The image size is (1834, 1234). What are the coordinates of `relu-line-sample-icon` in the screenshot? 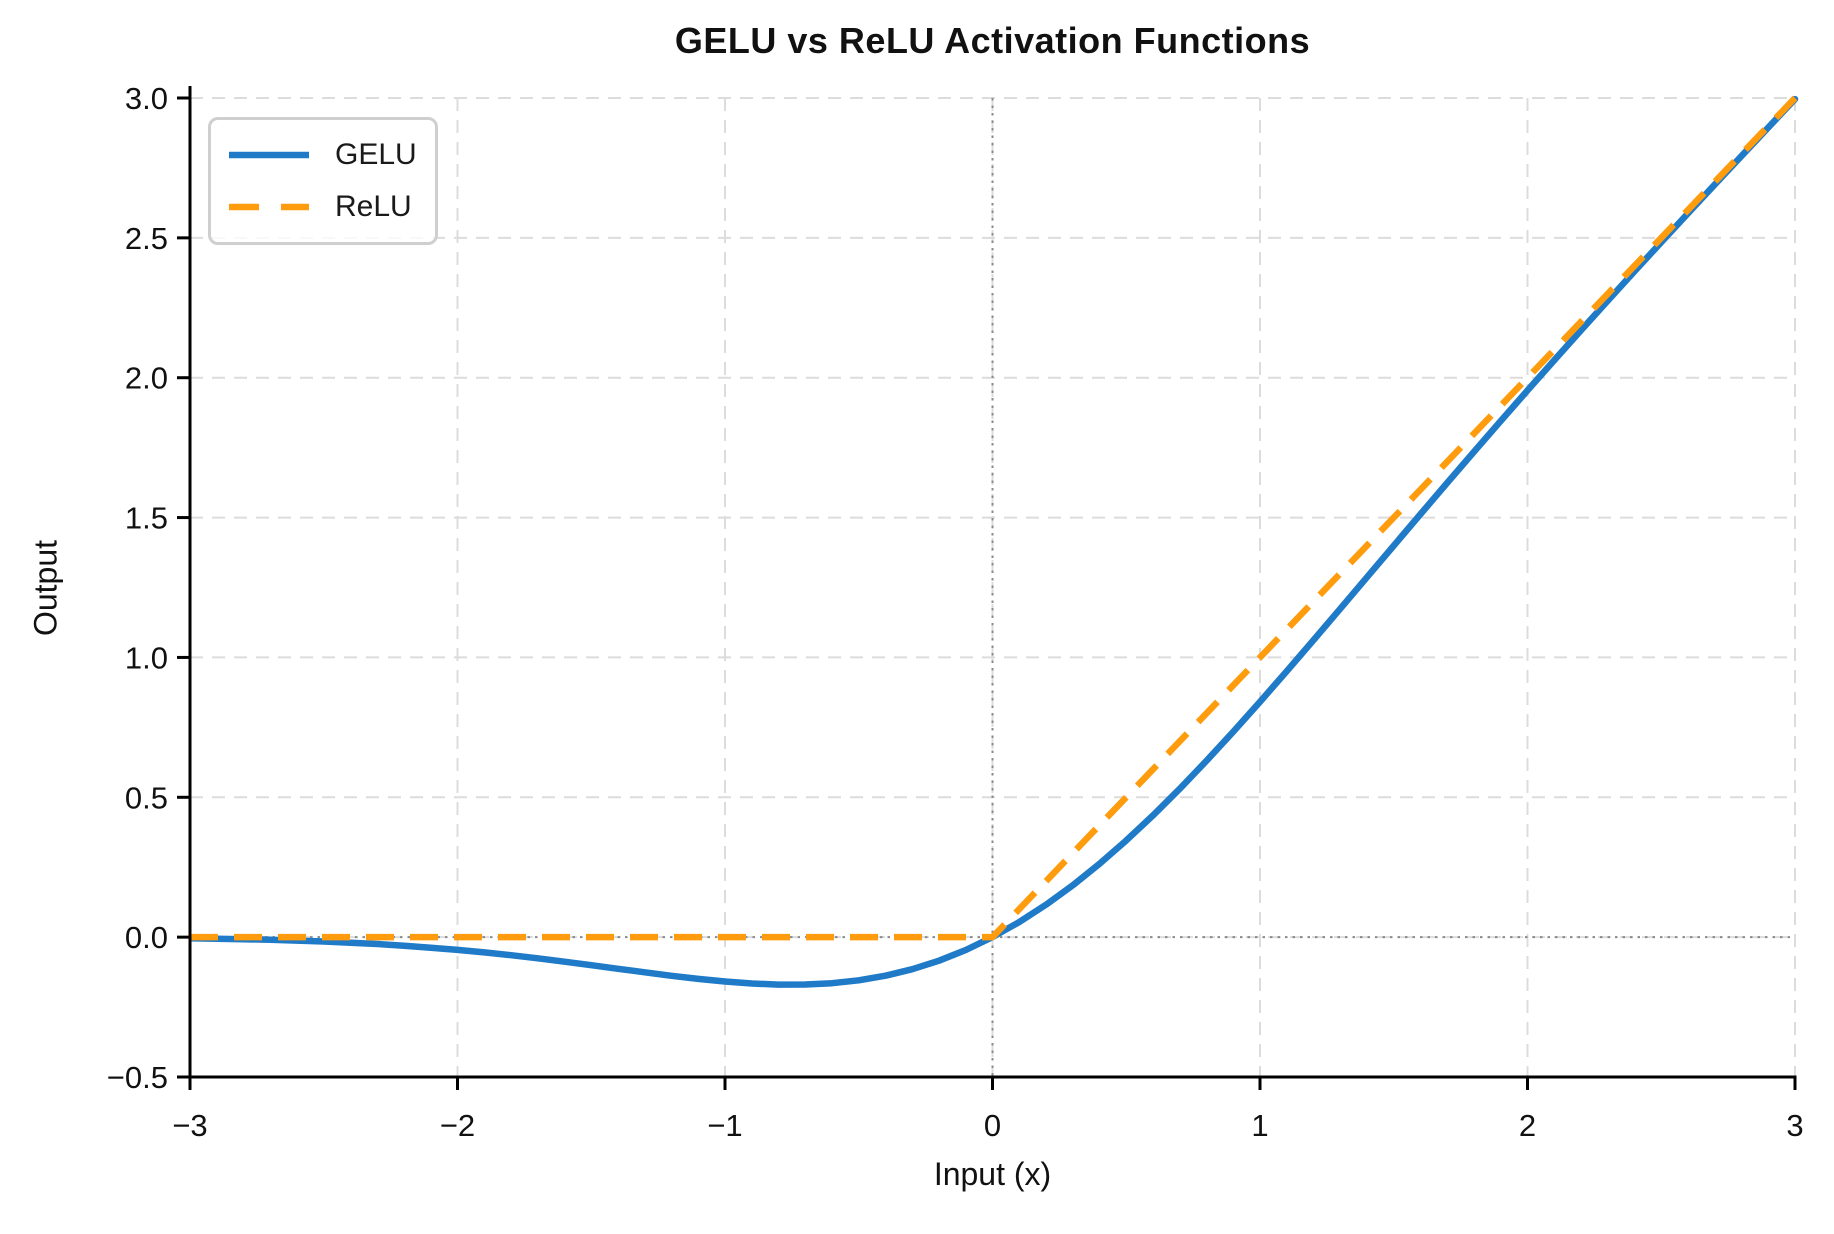 It's located at (269, 207).